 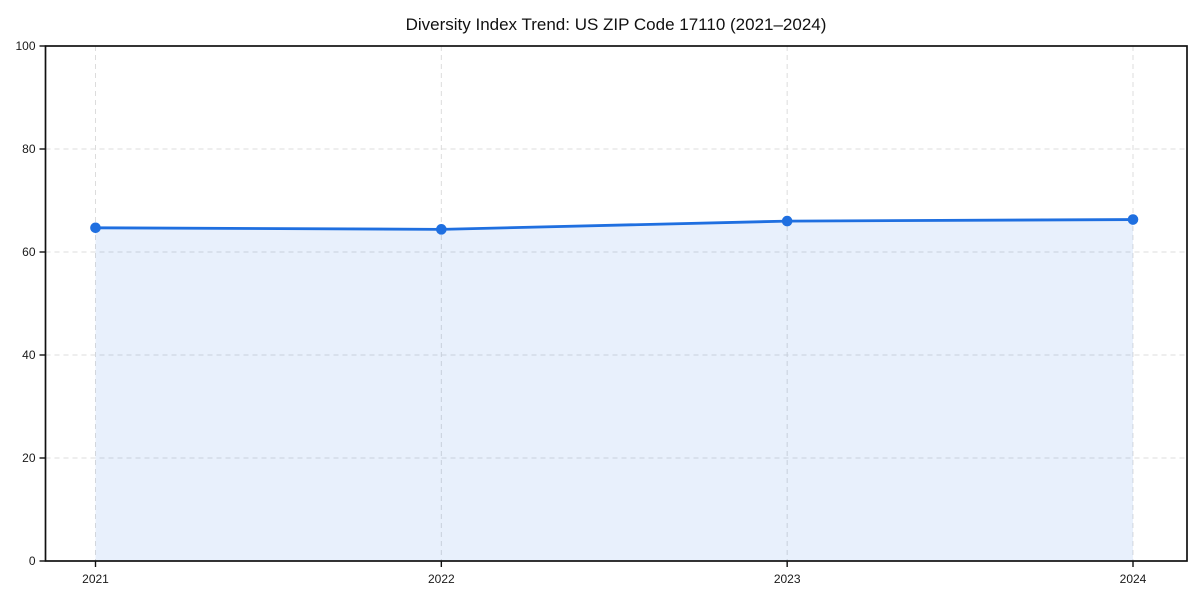 What do you see at coordinates (614, 224) in the screenshot?
I see `trend-line` at bounding box center [614, 224].